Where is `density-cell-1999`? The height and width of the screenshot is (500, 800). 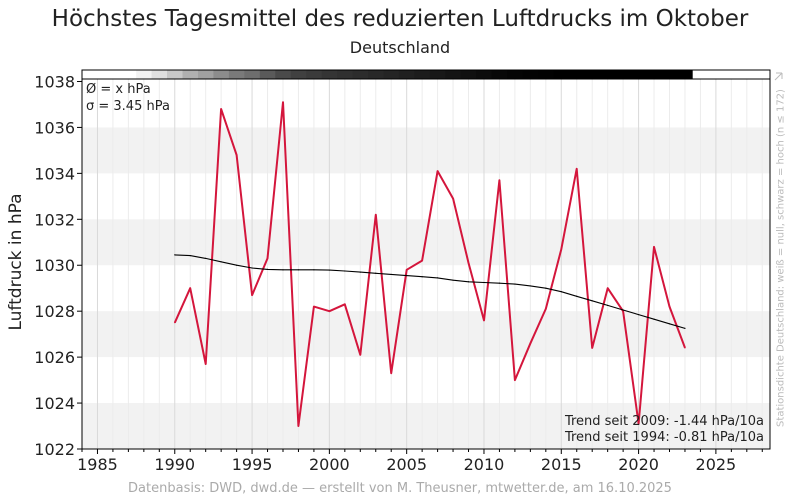 density-cell-1999 is located at coordinates (314, 74).